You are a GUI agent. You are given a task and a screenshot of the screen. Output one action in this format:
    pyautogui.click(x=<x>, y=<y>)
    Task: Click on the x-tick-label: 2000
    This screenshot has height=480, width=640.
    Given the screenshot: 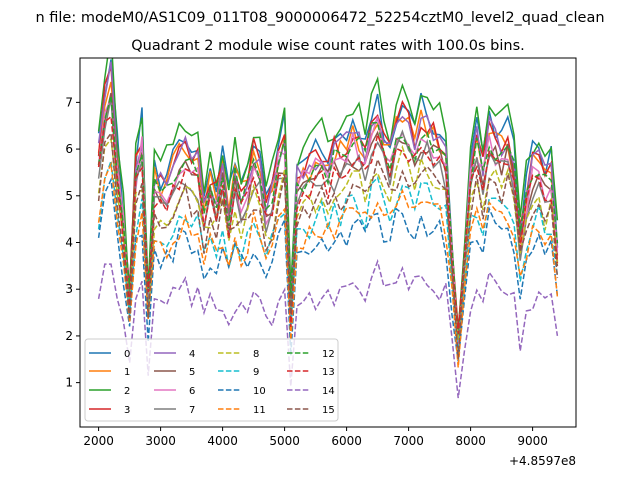 What is the action you would take?
    pyautogui.click(x=98, y=441)
    